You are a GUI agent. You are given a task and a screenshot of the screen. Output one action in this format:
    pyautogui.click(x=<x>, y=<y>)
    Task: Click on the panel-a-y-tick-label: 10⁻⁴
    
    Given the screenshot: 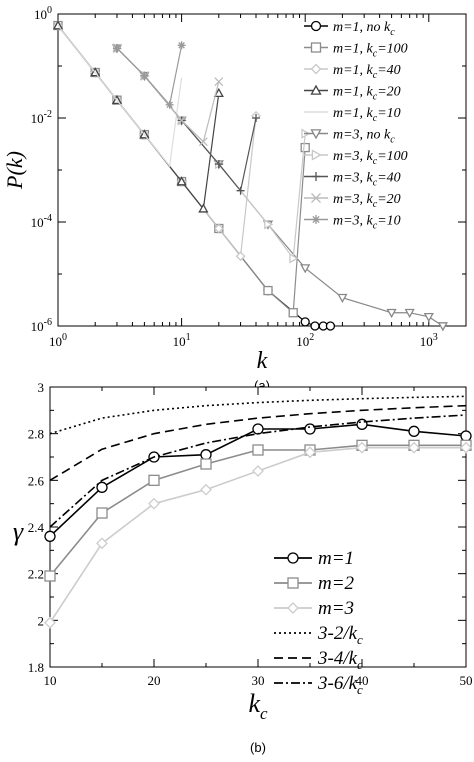 What is the action you would take?
    pyautogui.click(x=41, y=221)
    